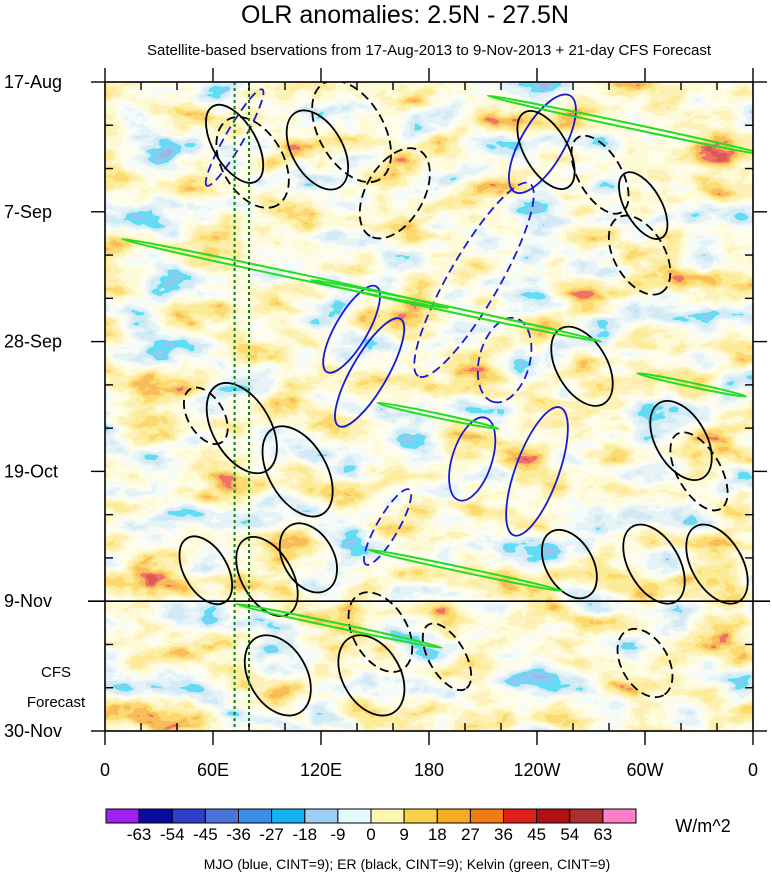 Image resolution: width=772 pixels, height=878 pixels. I want to click on y-tick-label: 17-Aug, so click(33, 82).